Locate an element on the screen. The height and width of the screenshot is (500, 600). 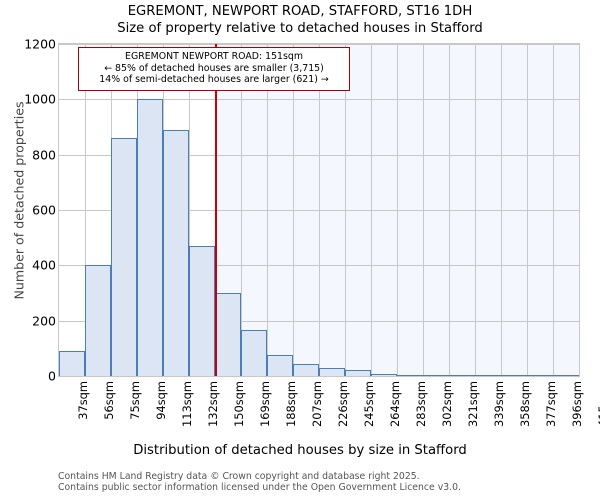
x-axis-tick-label: 188sqm is located at coordinates (291, 404).